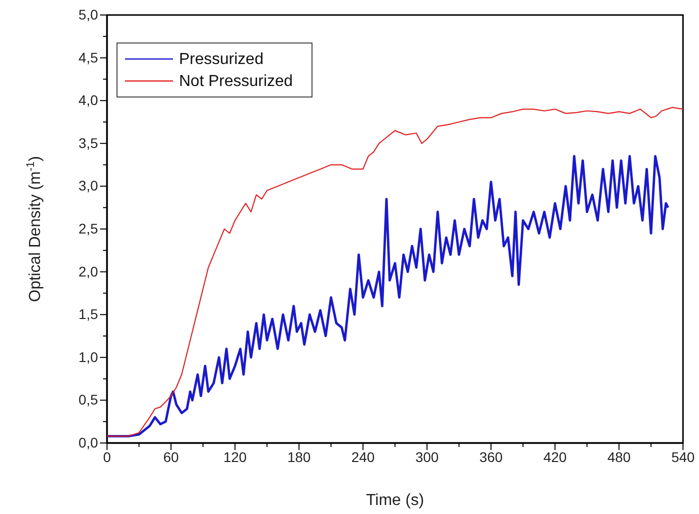 The height and width of the screenshot is (514, 699). Describe the element at coordinates (171, 456) in the screenshot. I see `x-tick-label: 60` at that location.